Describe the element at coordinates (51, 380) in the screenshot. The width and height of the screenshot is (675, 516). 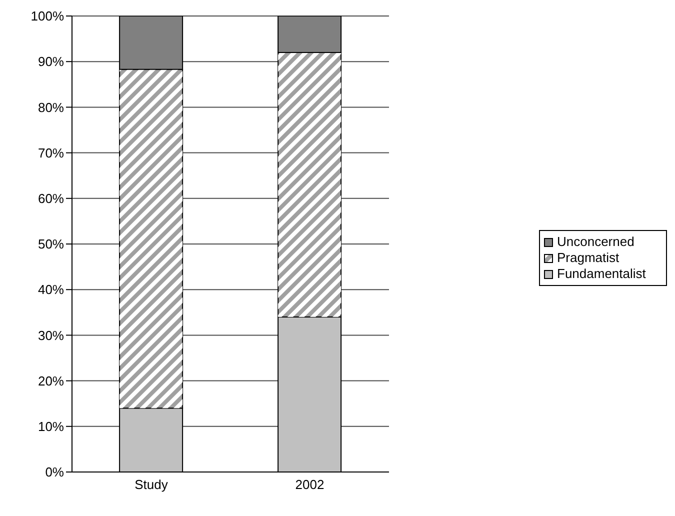
I see `y-tick-label: 20%` at that location.